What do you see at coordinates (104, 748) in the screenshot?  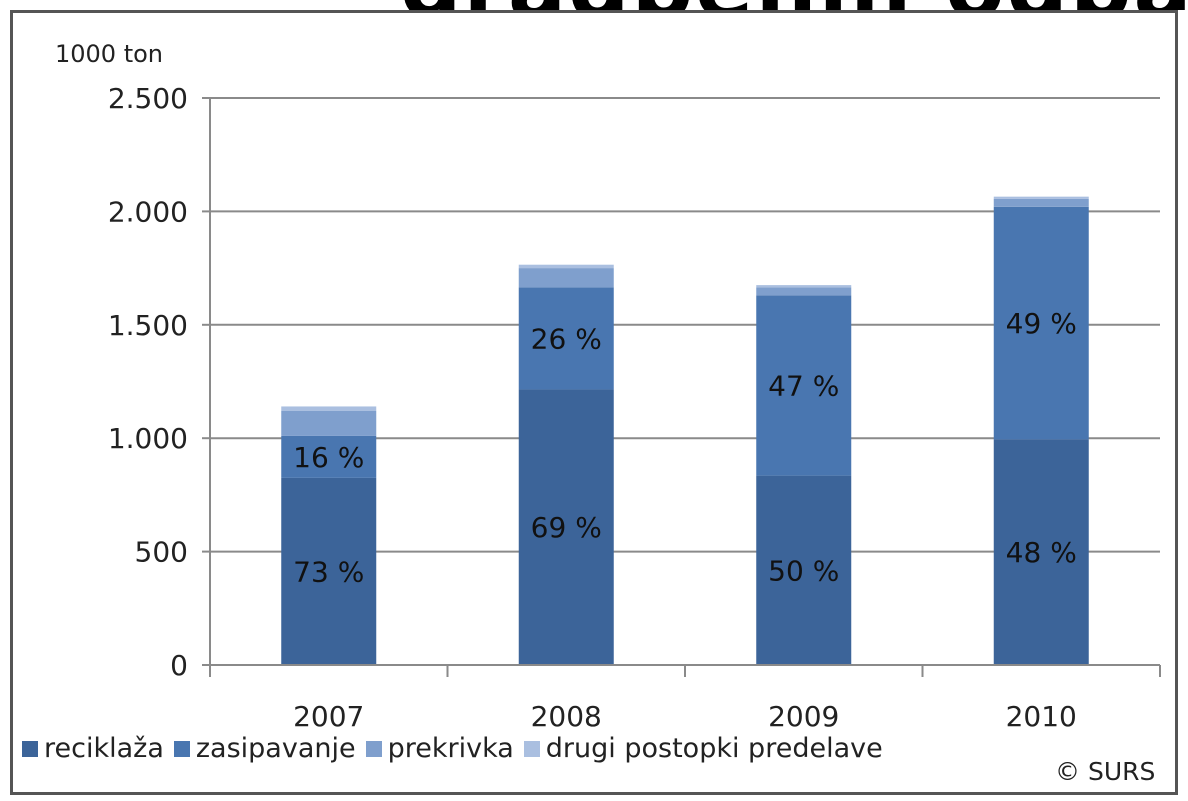 I see `legend-label: reciklaža` at bounding box center [104, 748].